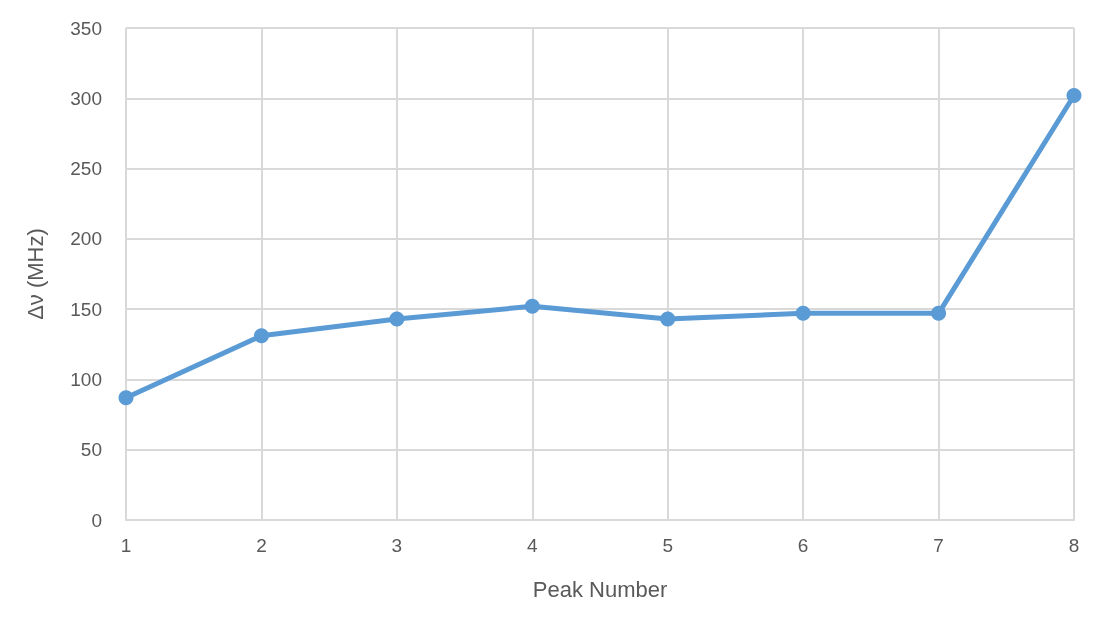  Describe the element at coordinates (86, 309) in the screenshot. I see `y-tick-label: 150` at that location.